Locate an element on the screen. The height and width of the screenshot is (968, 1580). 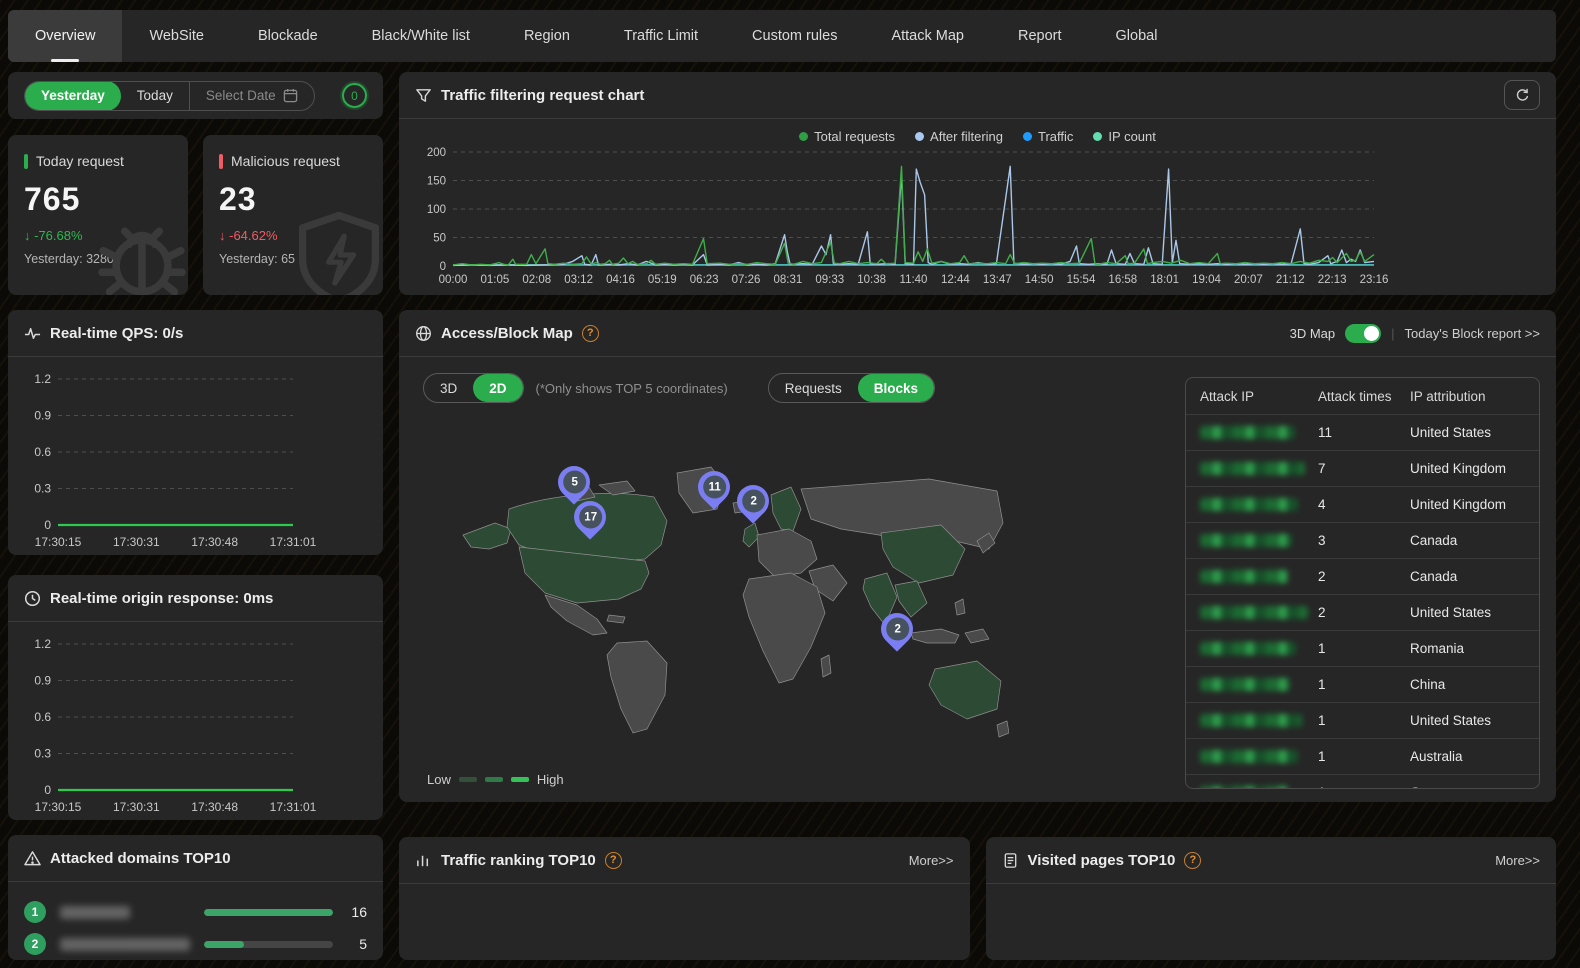
block-report-link: Today's Block report >> is located at coordinates (1472, 333).